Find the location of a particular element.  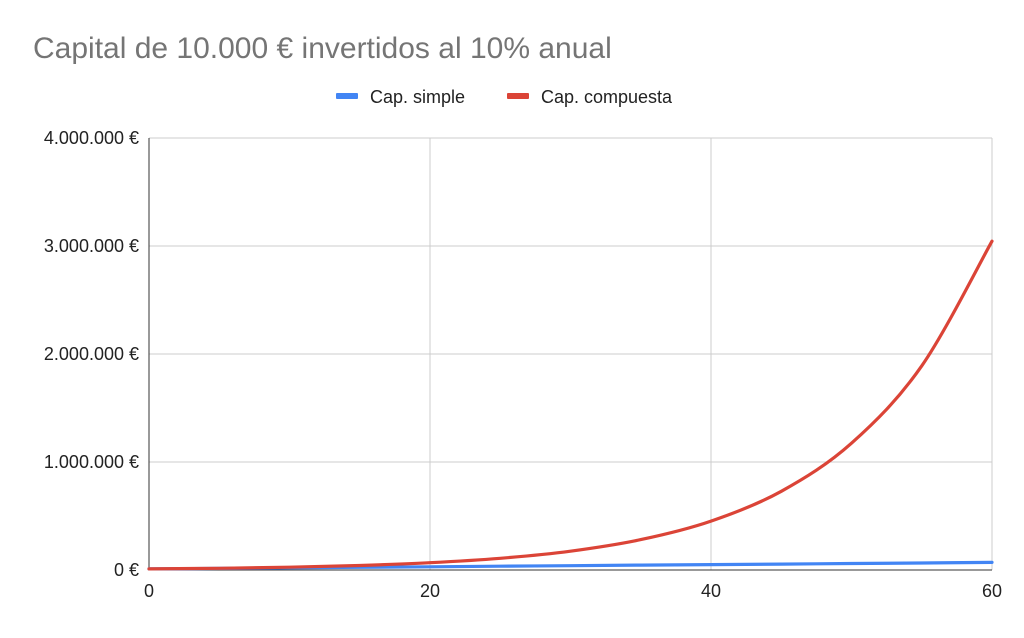

legend-label: Cap. simple is located at coordinates (417, 97).